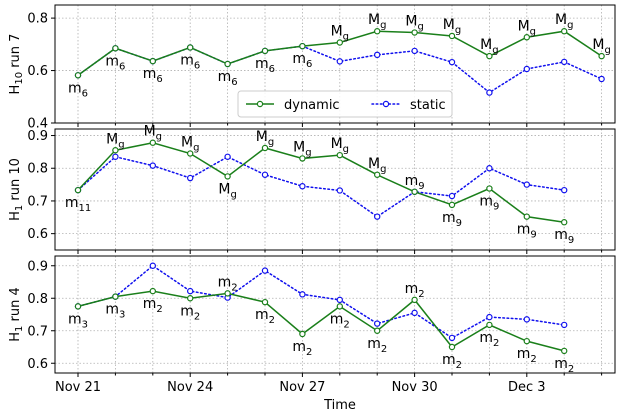 The image size is (625, 415). I want to click on legend-marker-dynamic, so click(260, 104).